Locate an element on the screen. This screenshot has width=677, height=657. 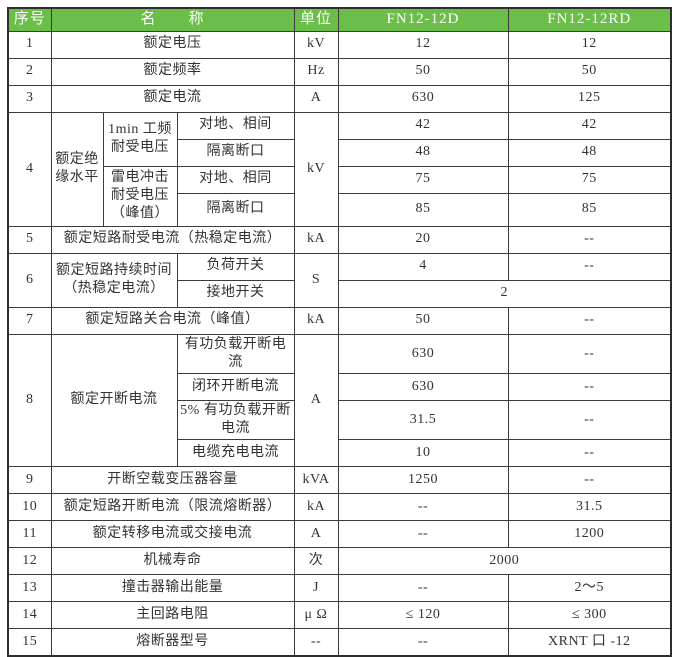
cell-d-4d: 85 is located at coordinates (423, 209).